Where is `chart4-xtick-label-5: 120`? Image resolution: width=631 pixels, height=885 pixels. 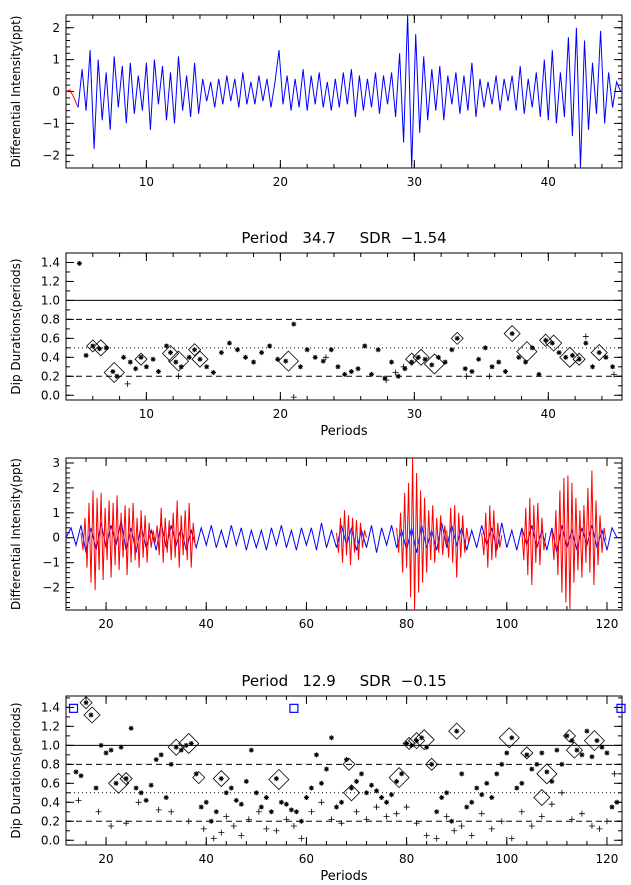
chart4-xtick-label-5: 120 is located at coordinates (607, 859).